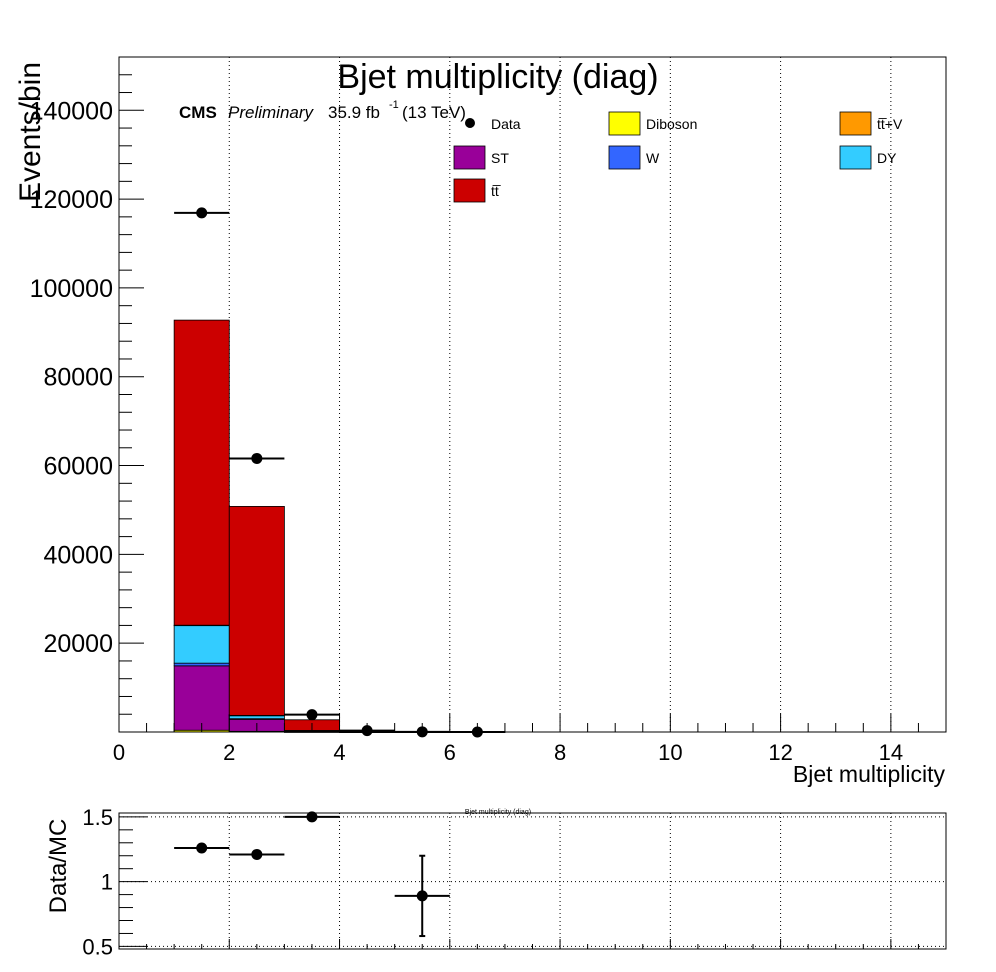 The height and width of the screenshot is (972, 996). I want to click on bar-dy, so click(201, 644).